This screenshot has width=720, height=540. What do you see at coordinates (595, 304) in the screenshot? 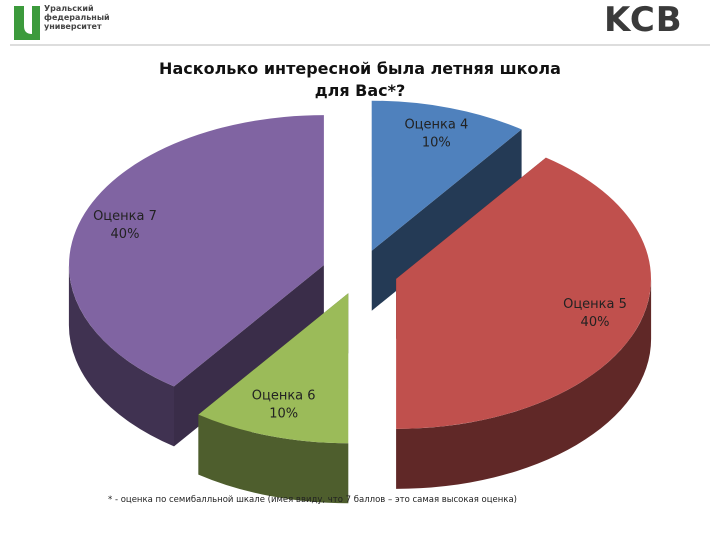
I see `slice-category-label: Оценка 5` at bounding box center [595, 304].